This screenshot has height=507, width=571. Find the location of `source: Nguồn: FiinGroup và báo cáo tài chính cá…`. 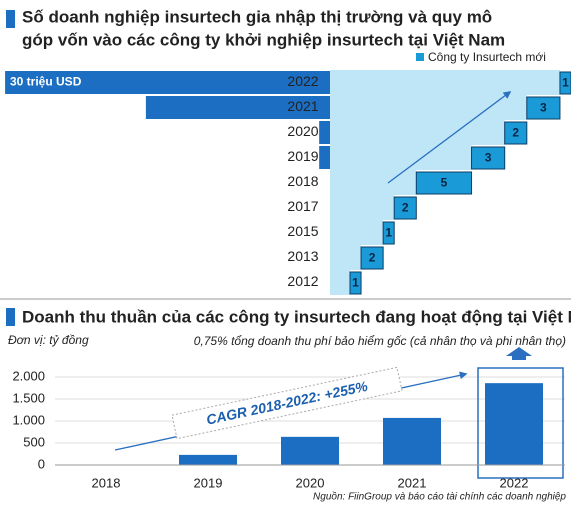

source: Nguồn: FiinGroup và báo cáo tài chính cá… is located at coordinates (439, 497).